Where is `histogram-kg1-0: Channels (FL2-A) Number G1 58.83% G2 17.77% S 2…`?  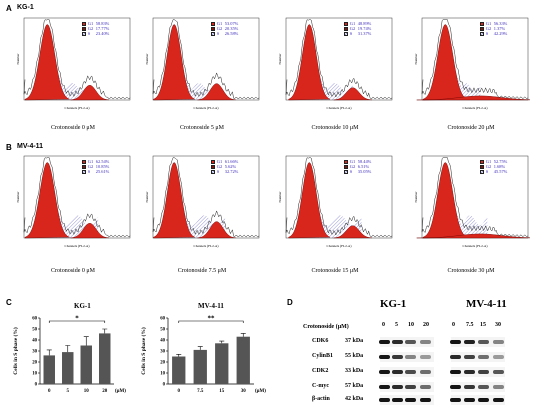 histogram-kg1-0: Channels (FL2-A) Number G1 58.83% G2 17.77% S 2… is located at coordinates (73, 64).